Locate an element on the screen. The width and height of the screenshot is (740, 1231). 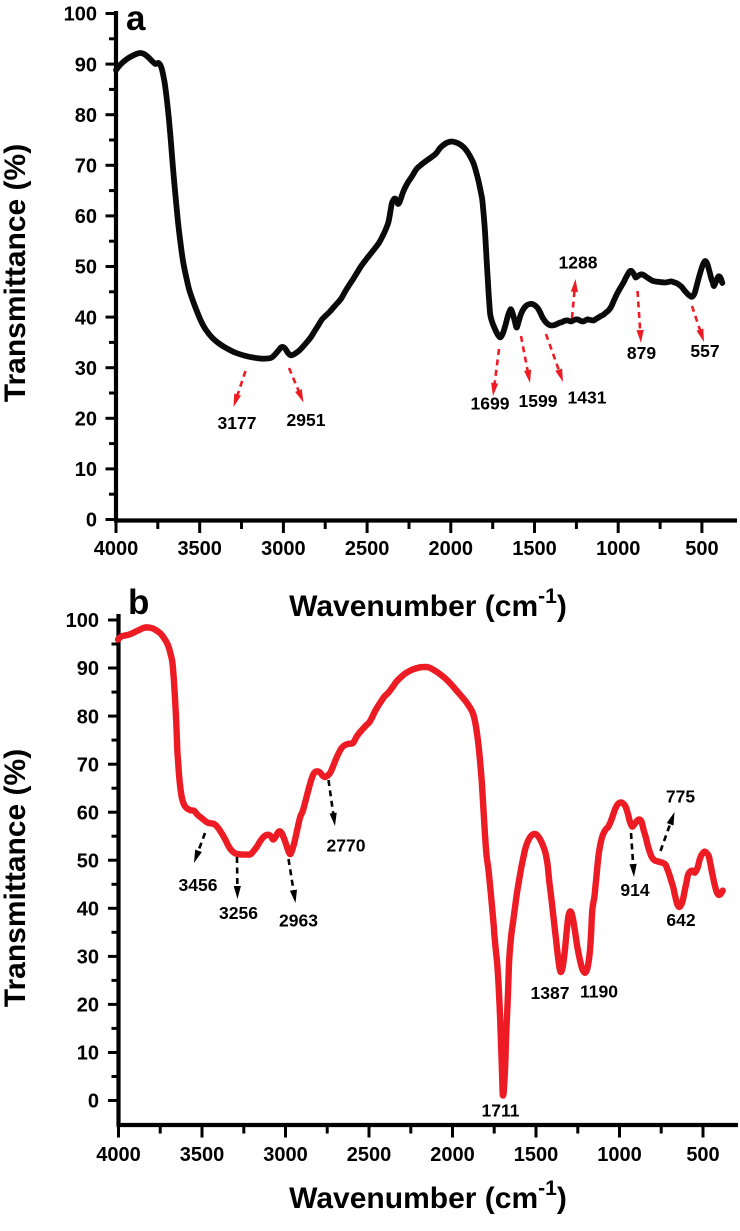
svg-text: 557 is located at coordinates (704, 351).